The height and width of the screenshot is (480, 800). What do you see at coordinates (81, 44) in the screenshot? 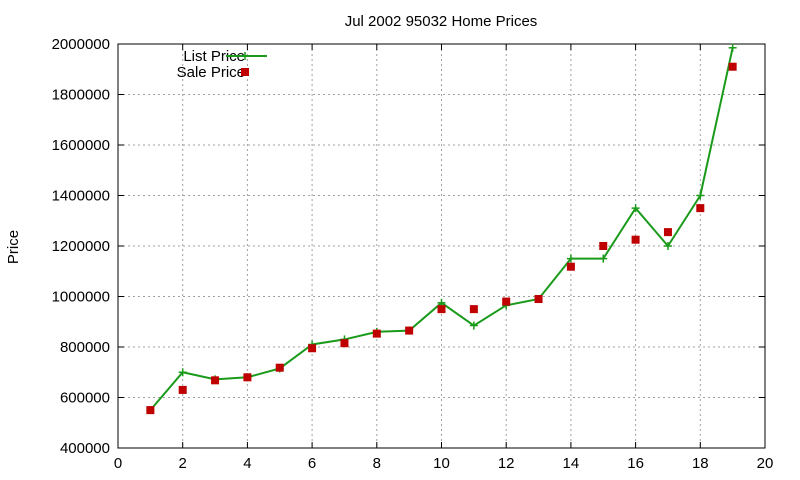
I see `y-tick-label: 2000000` at bounding box center [81, 44].